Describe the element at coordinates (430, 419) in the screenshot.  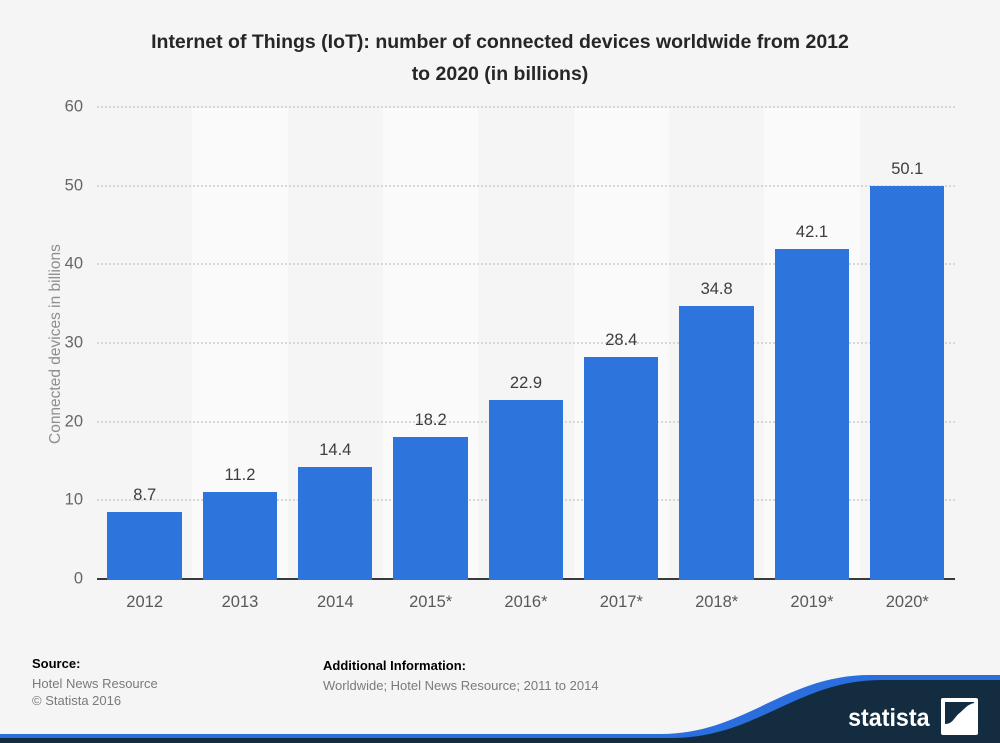
I see `bar-value-label: 18.2` at that location.